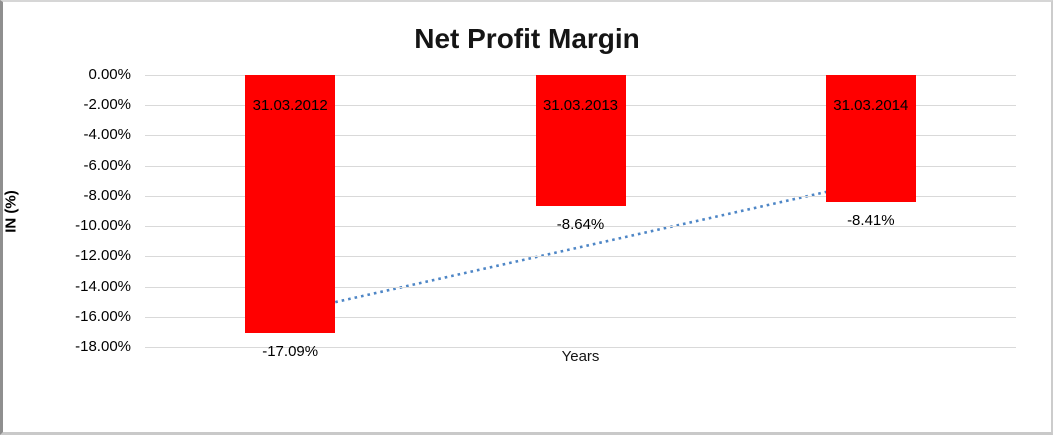  What do you see at coordinates (103, 256) in the screenshot?
I see `y-tick-label: -12.00%` at bounding box center [103, 256].